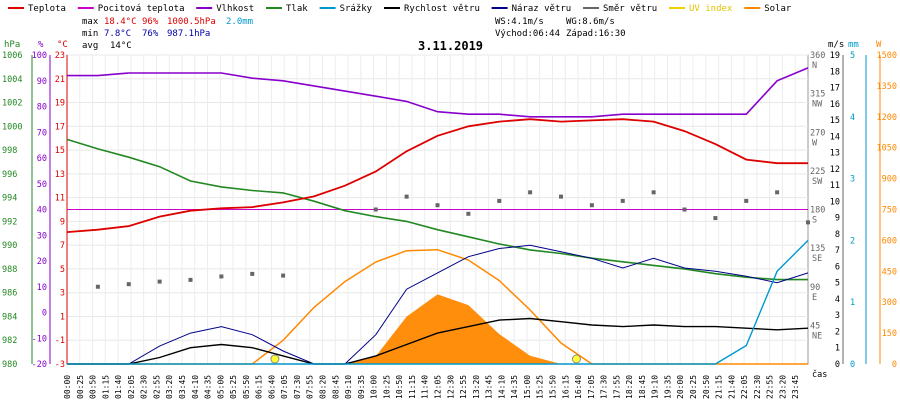 The width and height of the screenshot is (900, 404). I want to click on pressure-tick-label: 1000, so click(12, 127).